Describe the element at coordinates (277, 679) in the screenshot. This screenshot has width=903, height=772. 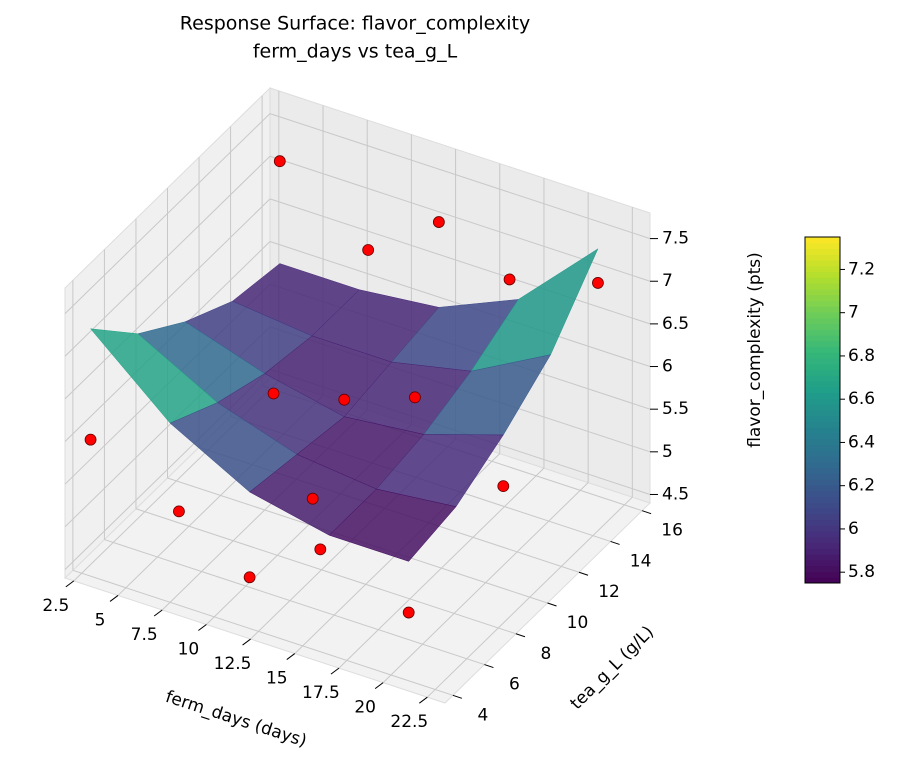
I see `x-tick-label: 15` at that location.